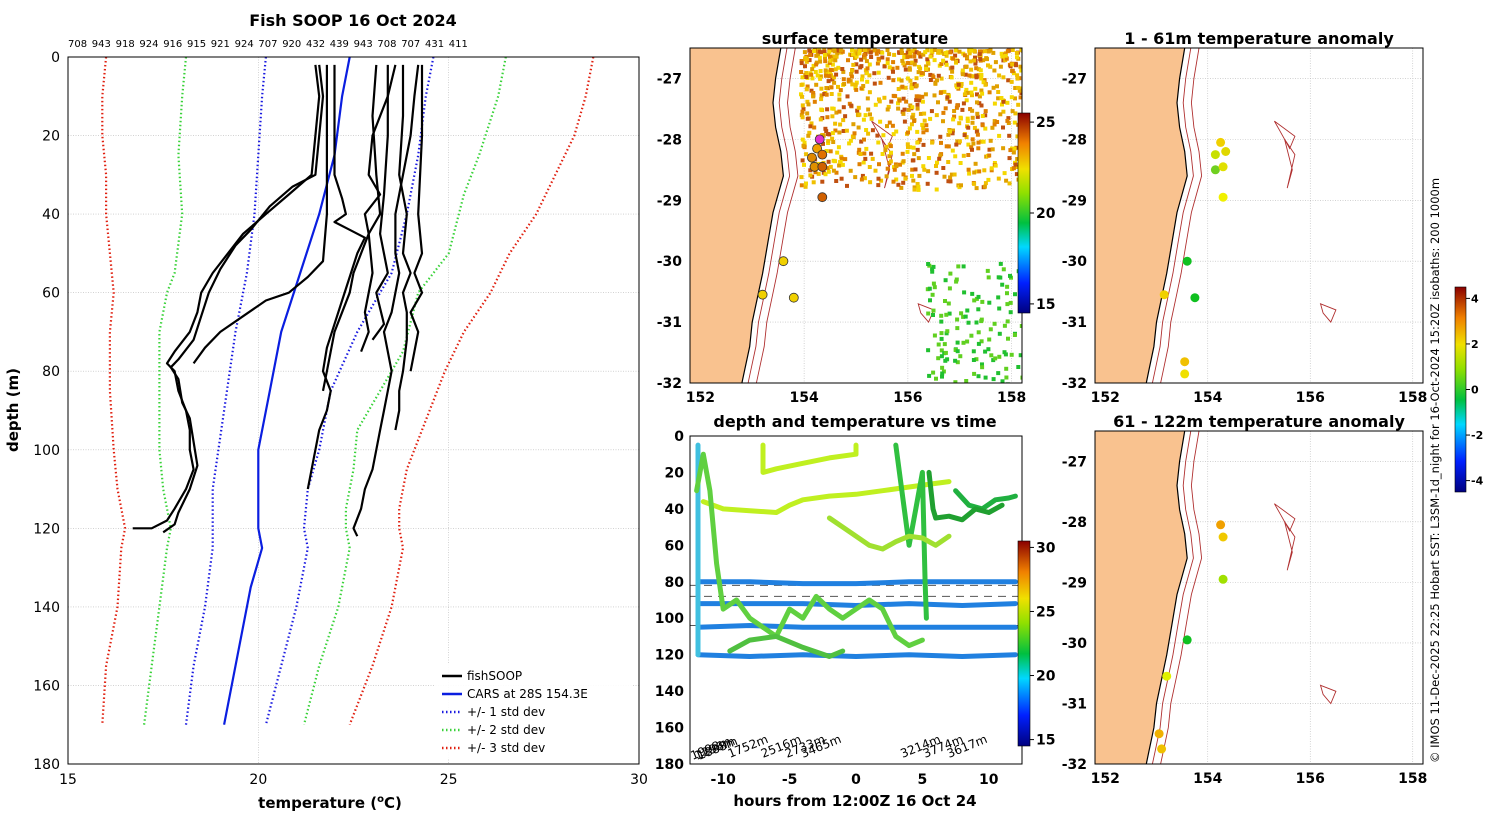  Describe the element at coordinates (669, 201) in the screenshot. I see `map-ytick-label: -29` at that location.